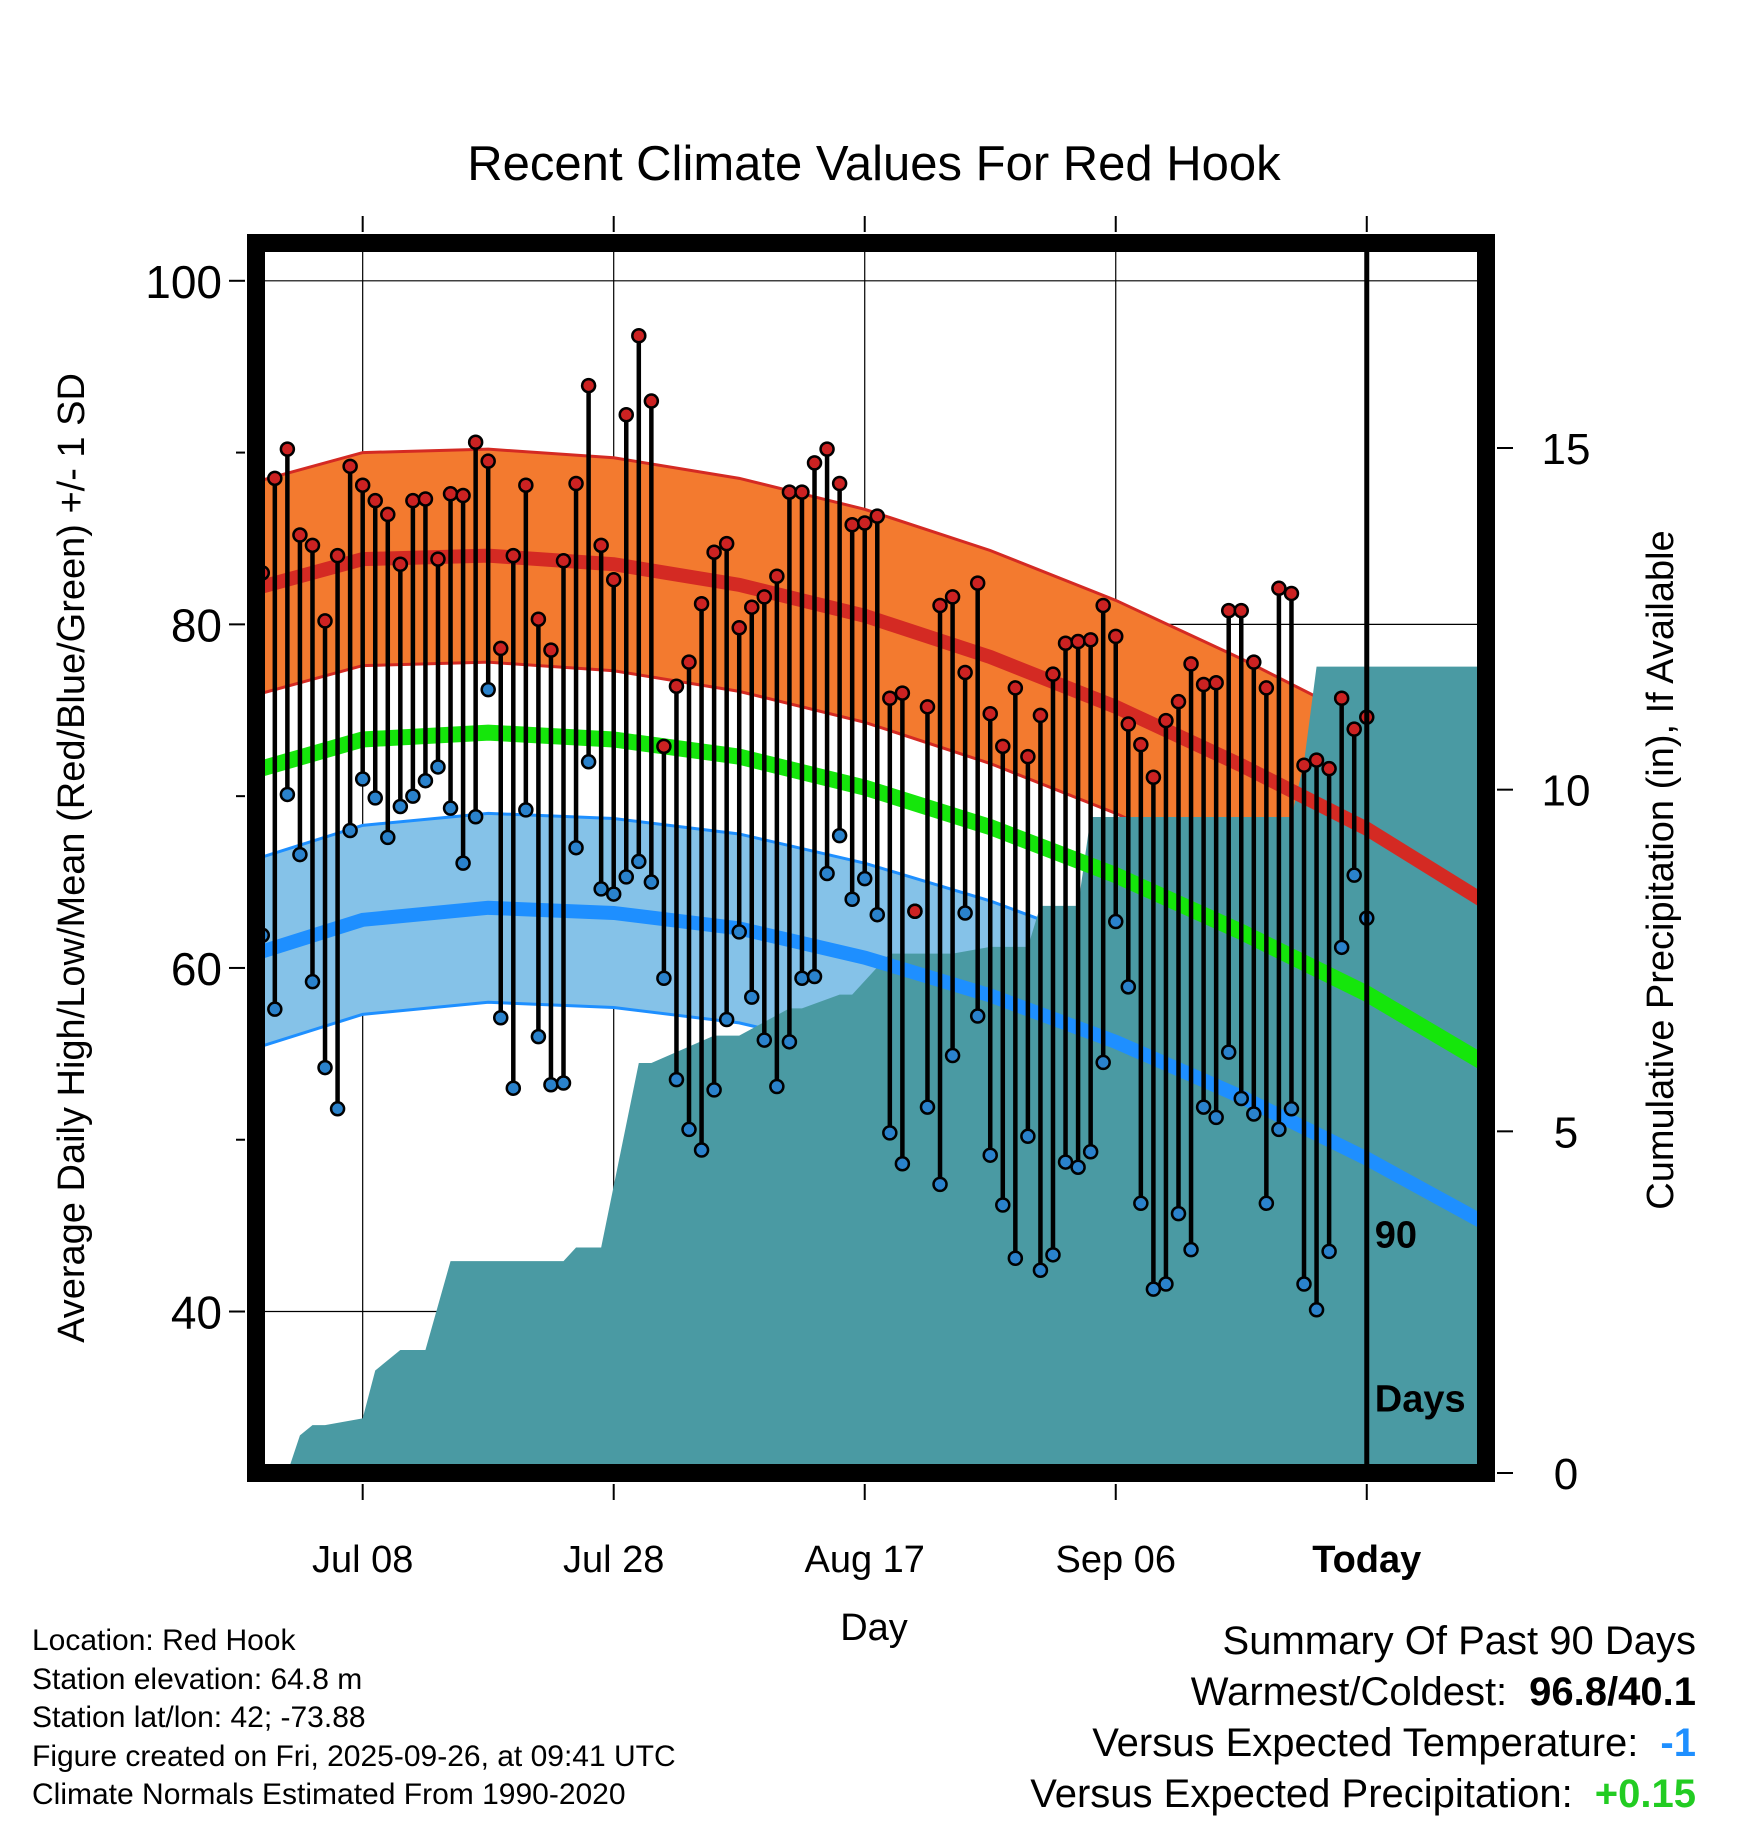 Image resolution: width=1748 pixels, height=1828 pixels. Describe the element at coordinates (196, 969) in the screenshot. I see `y-tick-label: 60` at that location.